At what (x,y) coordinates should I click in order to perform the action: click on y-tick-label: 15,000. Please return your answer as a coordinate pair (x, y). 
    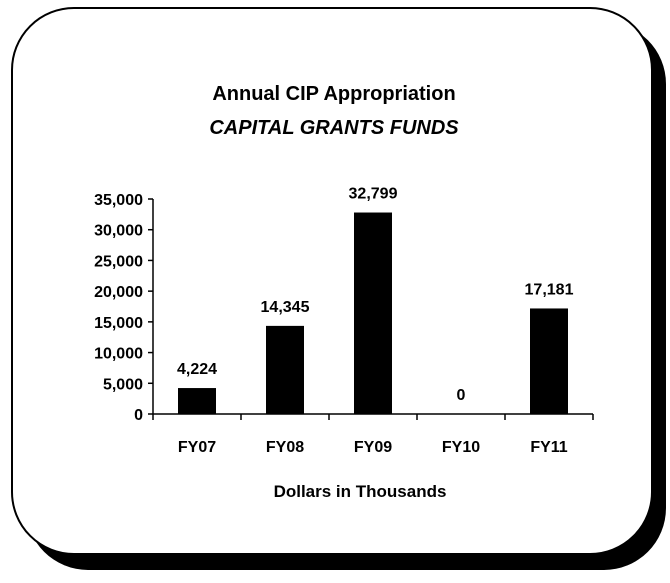
    Looking at the image, I should click on (118, 323).